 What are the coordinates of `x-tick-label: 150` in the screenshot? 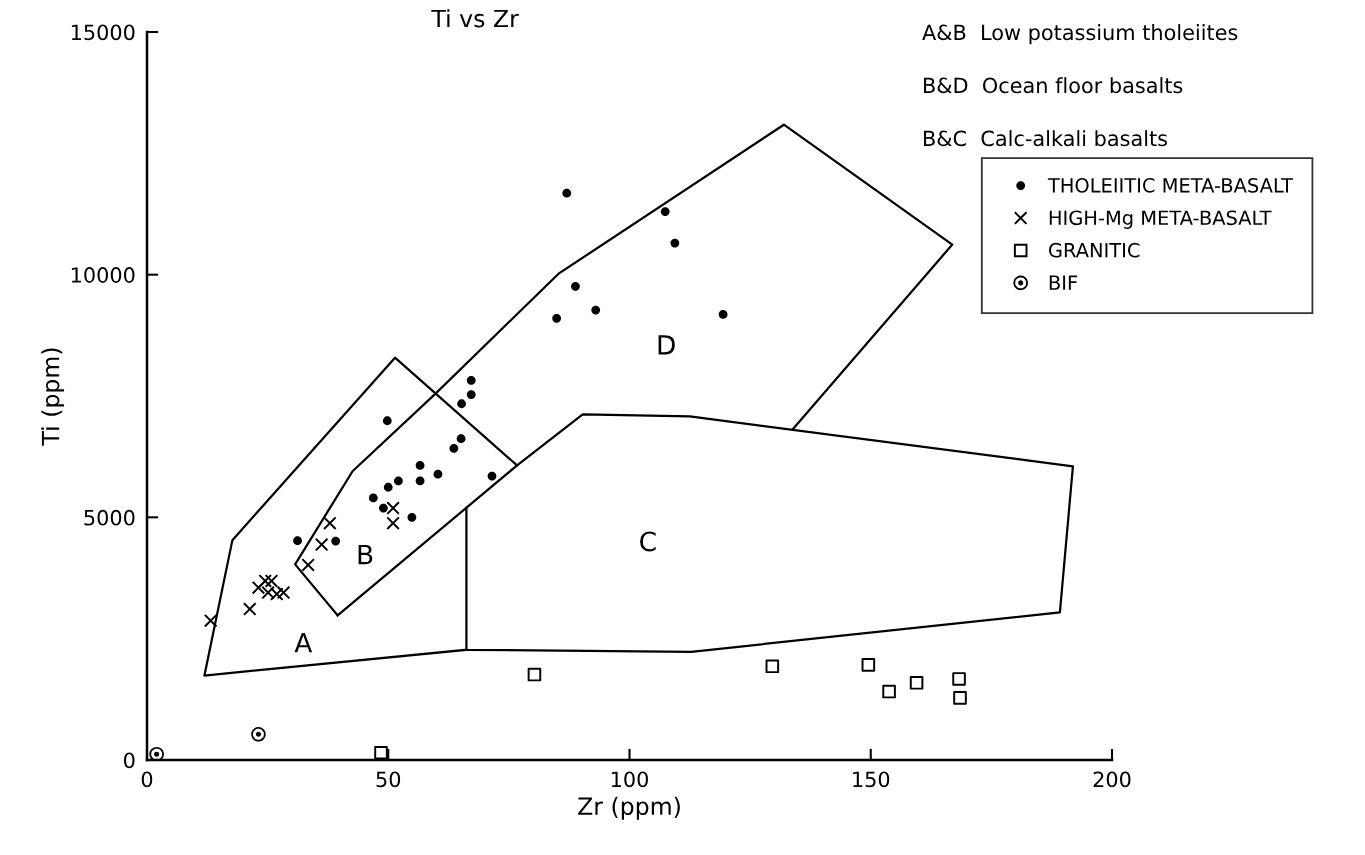 It's located at (871, 779).